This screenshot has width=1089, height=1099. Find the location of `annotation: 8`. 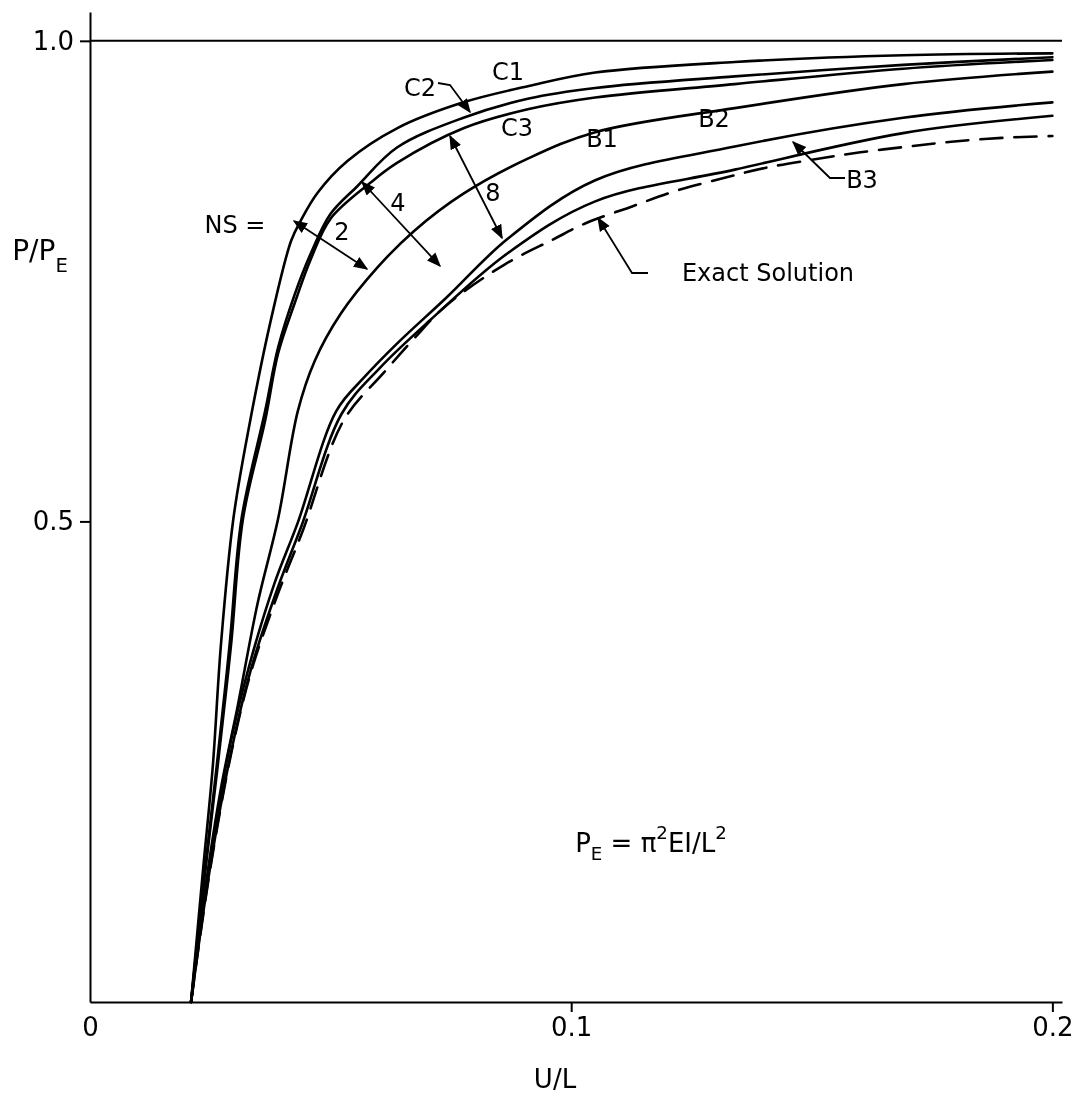

annotation: 8 is located at coordinates (493, 193).